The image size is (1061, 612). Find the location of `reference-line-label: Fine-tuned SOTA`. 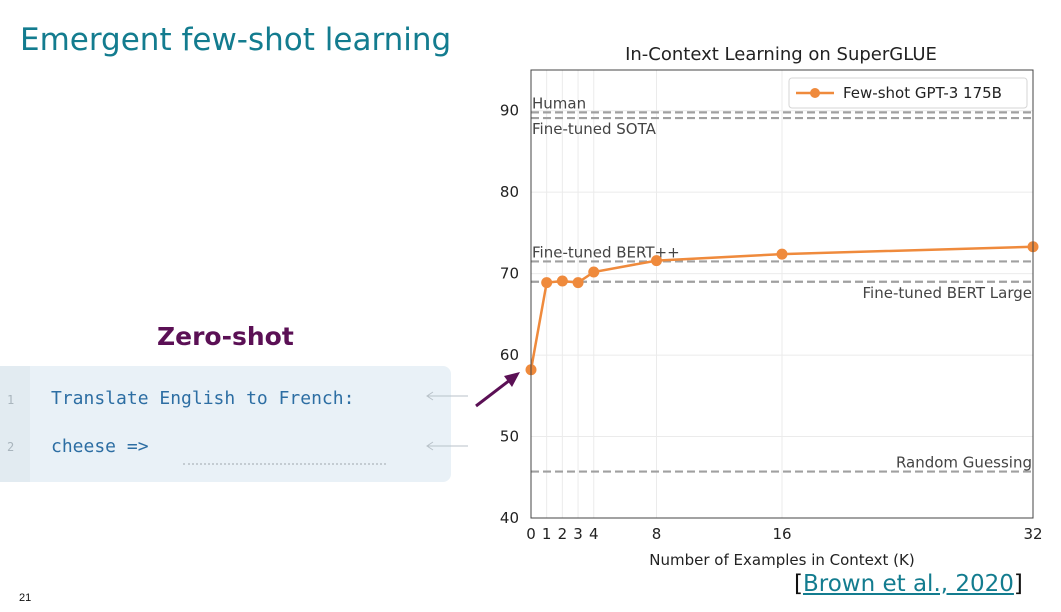

reference-line-label: Fine-tuned SOTA is located at coordinates (594, 129).